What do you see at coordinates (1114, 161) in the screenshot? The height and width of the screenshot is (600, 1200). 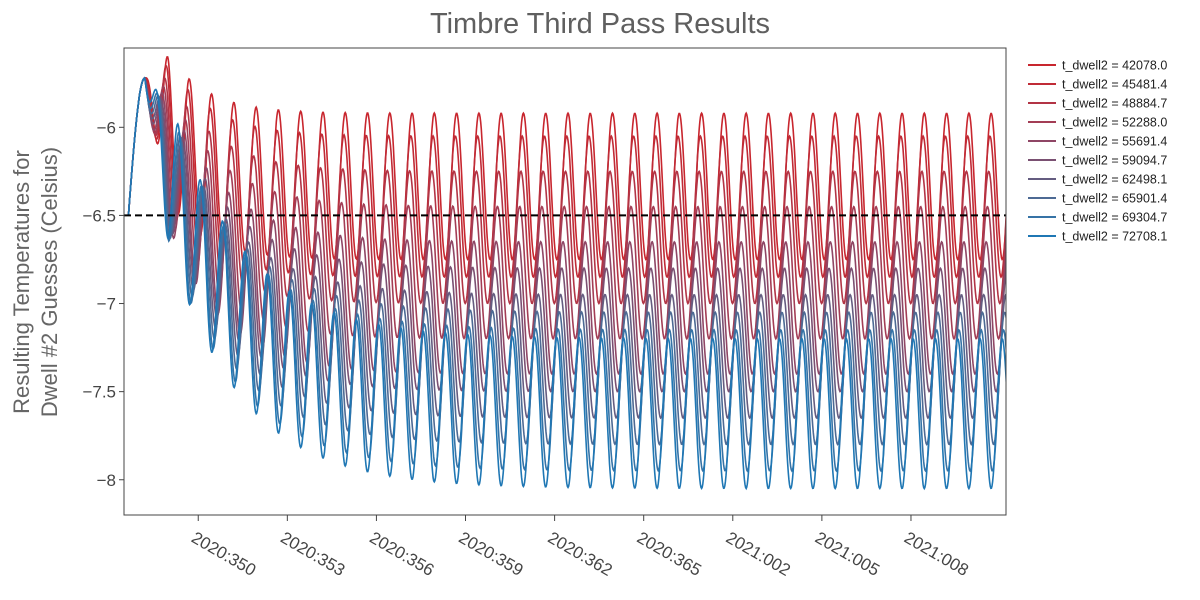 I see `legend-label-6: t_dwell2 = 59094.7` at bounding box center [1114, 161].